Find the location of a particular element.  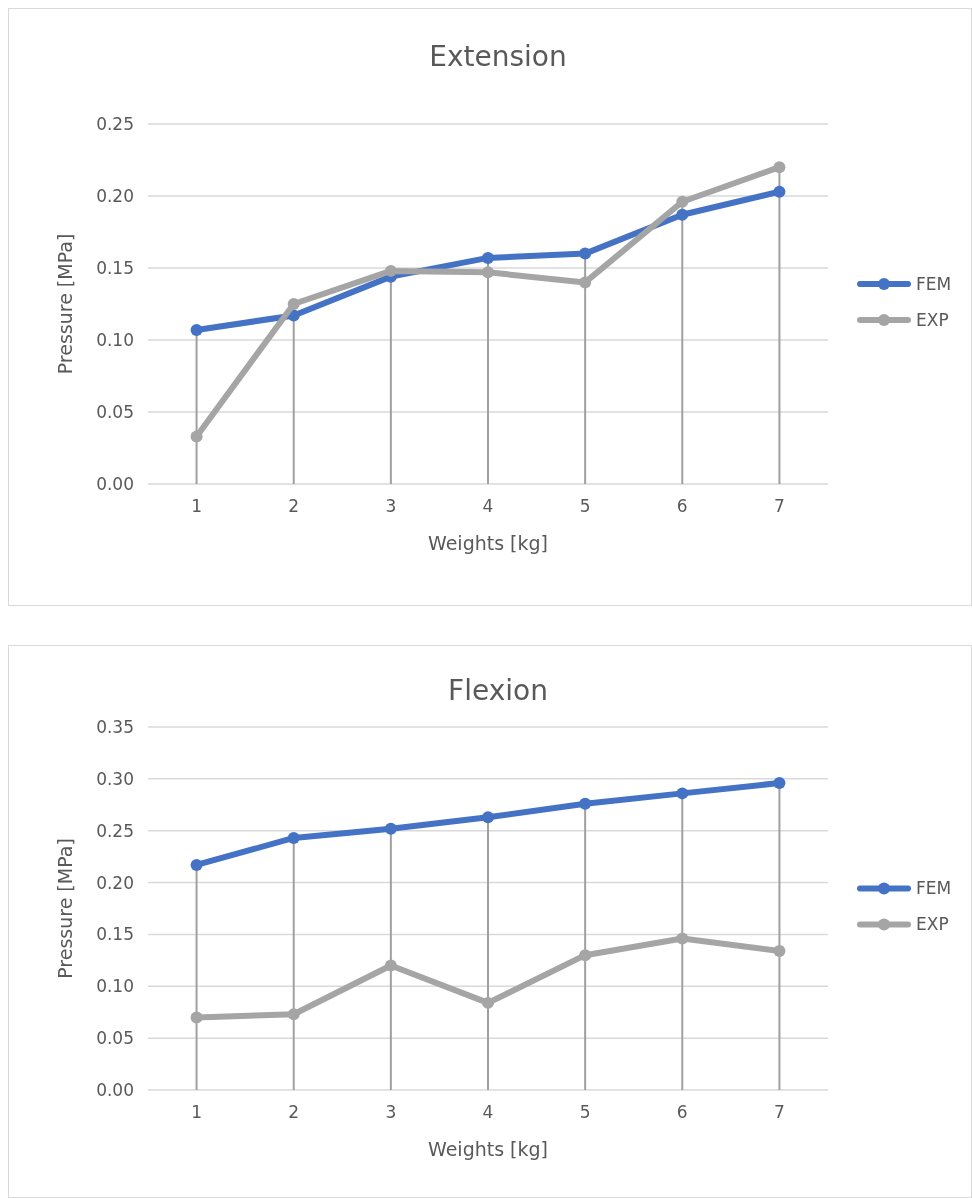

chart-title: Flexion is located at coordinates (498, 690).